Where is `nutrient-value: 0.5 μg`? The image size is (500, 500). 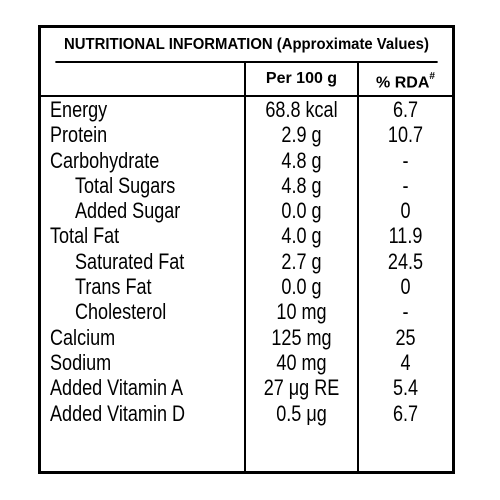 nutrient-value: 0.5 μg is located at coordinates (301, 413).